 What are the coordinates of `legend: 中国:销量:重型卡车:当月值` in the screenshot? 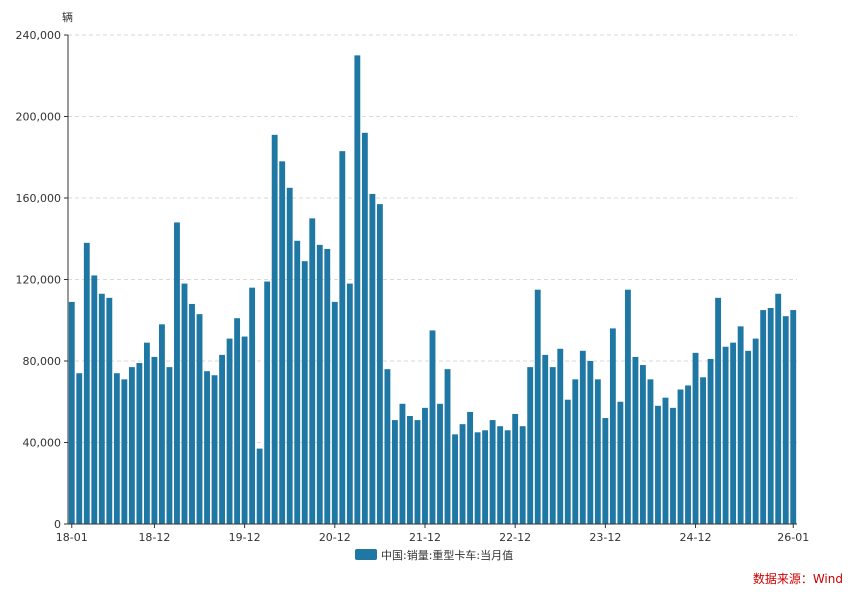 It's located at (434, 555).